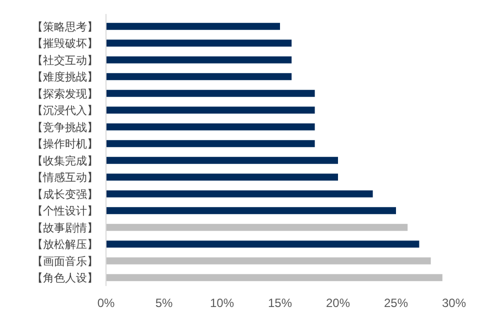 This screenshot has height=324, width=500. What do you see at coordinates (65, 161) in the screenshot?
I see `y-tick-label: 【收集完成】` at bounding box center [65, 161].